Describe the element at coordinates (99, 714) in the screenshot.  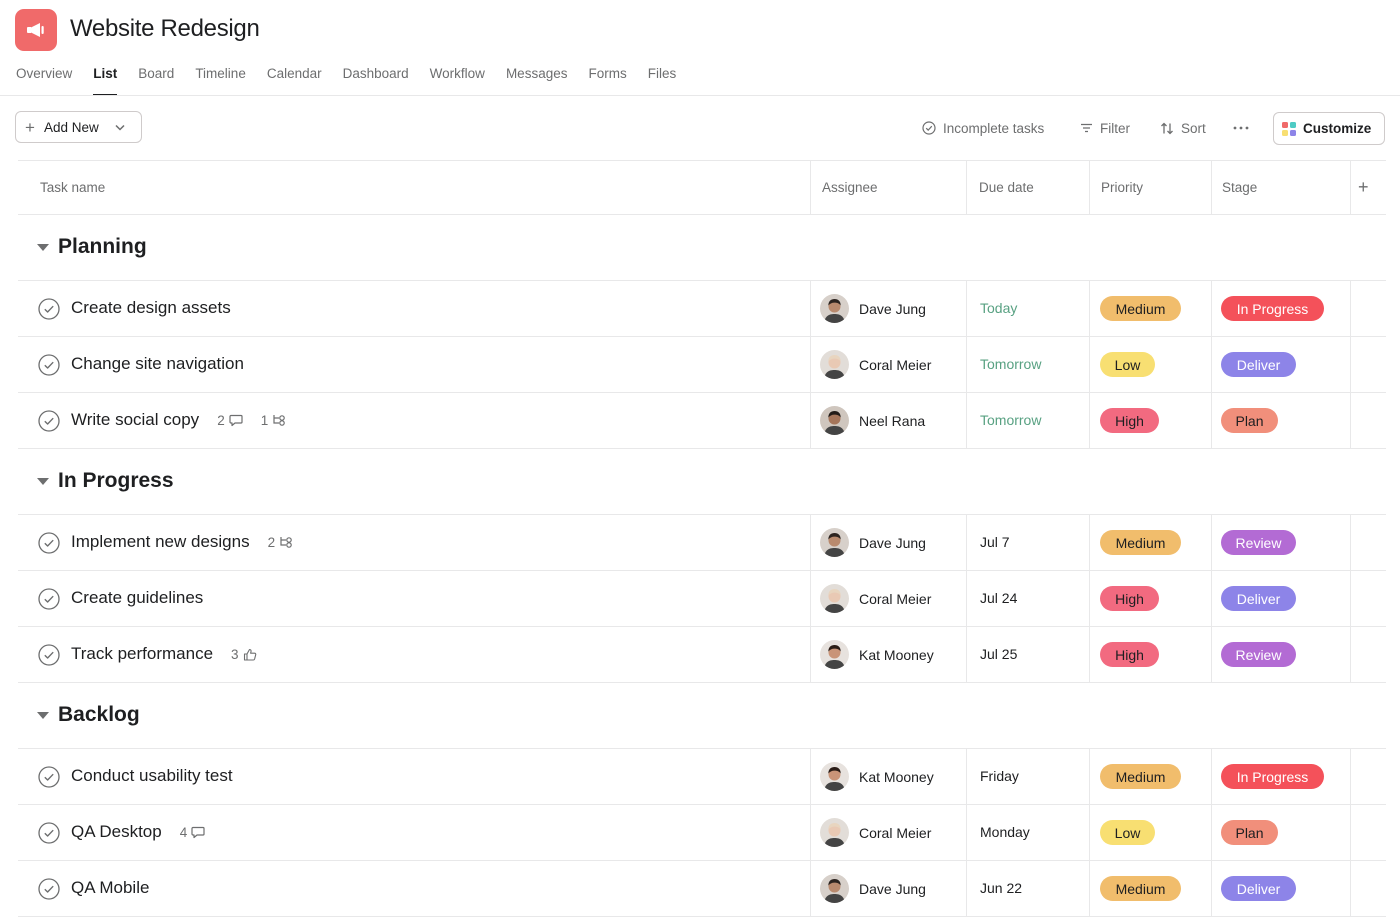
I see `section-title: Backlog` at that location.